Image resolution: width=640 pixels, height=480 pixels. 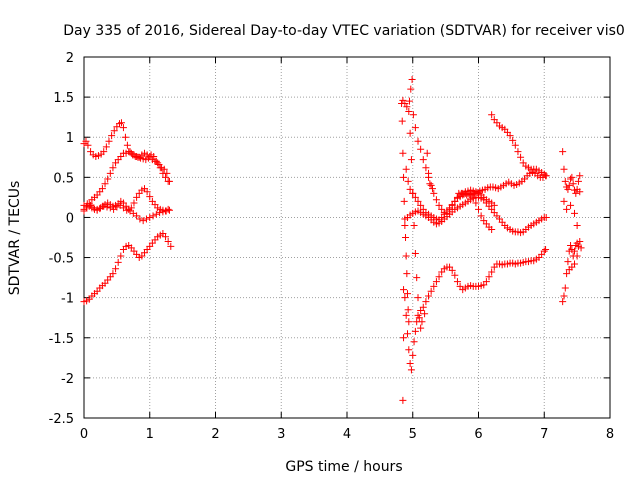 What do you see at coordinates (127, 267) in the screenshot?
I see `series-arc-a-lower` at bounding box center [127, 267].